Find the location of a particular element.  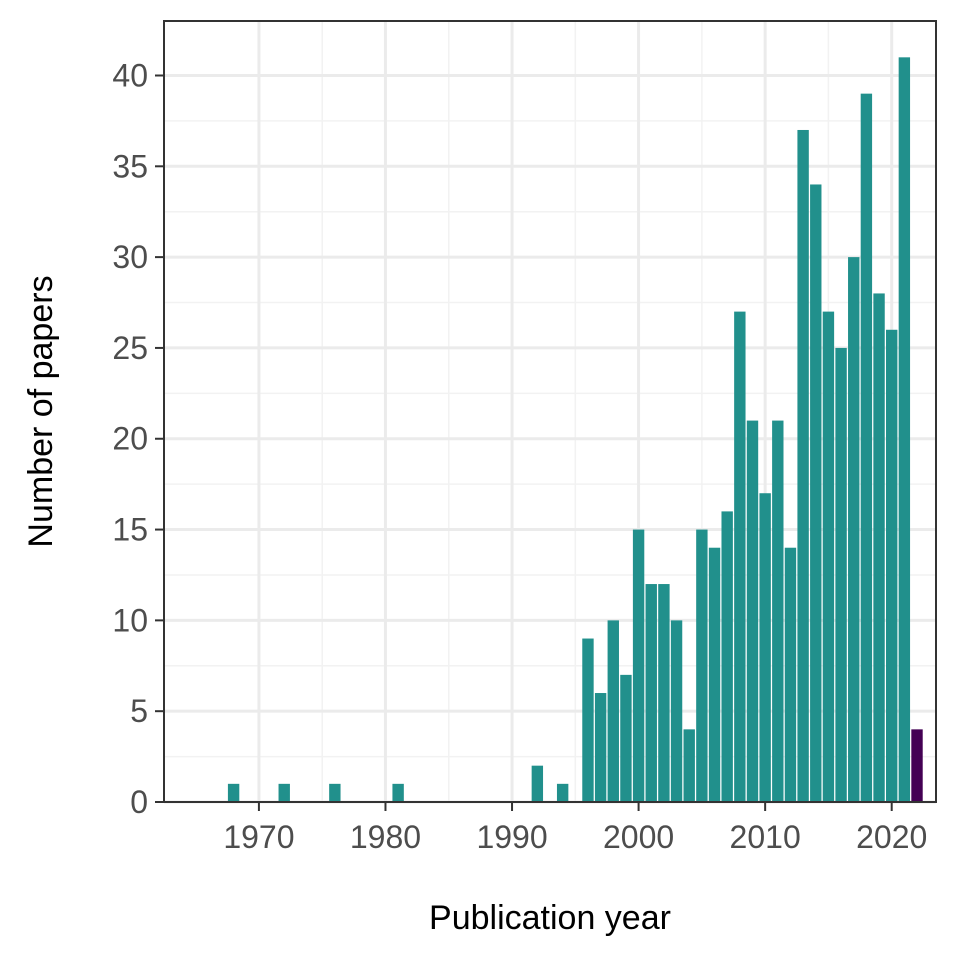

x-tick-label: 1970 is located at coordinates (258, 837).